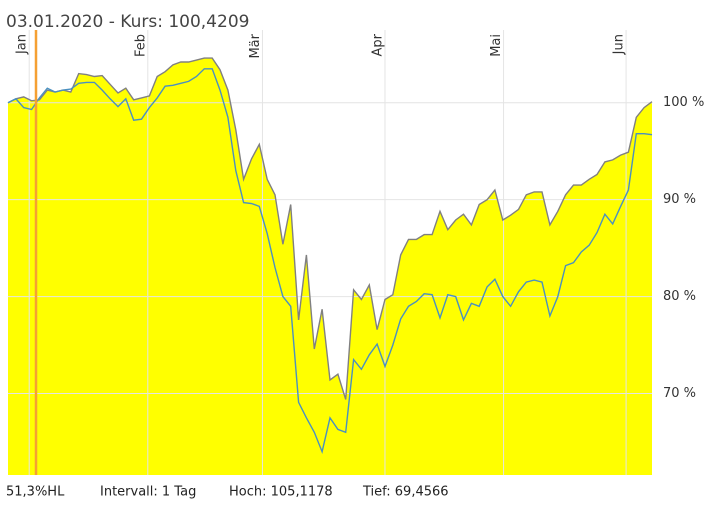 The height and width of the screenshot is (508, 719). Describe the element at coordinates (679, 296) in the screenshot. I see `y-tick-label: 80 %` at that location.